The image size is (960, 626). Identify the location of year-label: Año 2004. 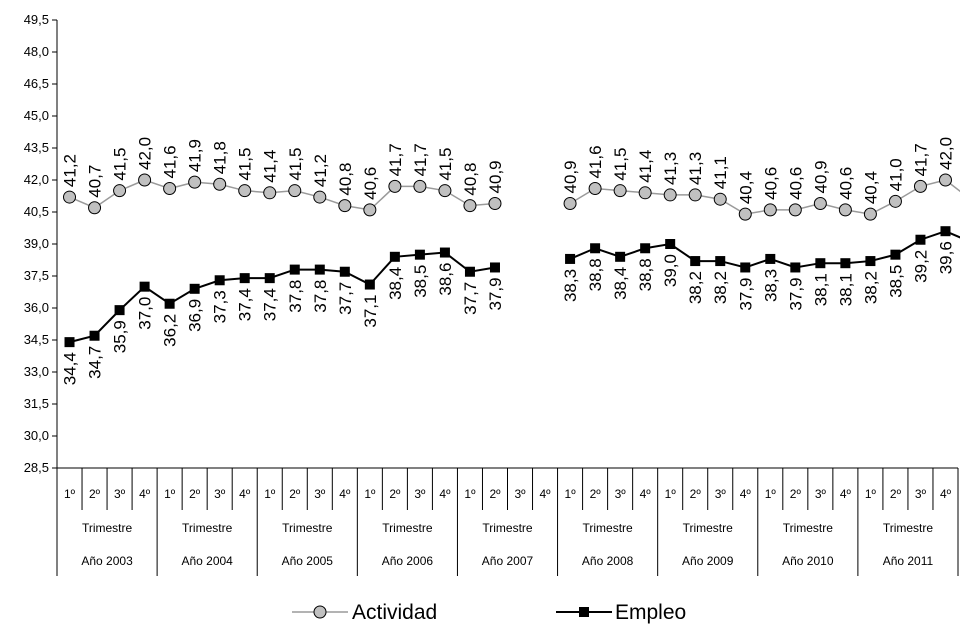
(207, 561).